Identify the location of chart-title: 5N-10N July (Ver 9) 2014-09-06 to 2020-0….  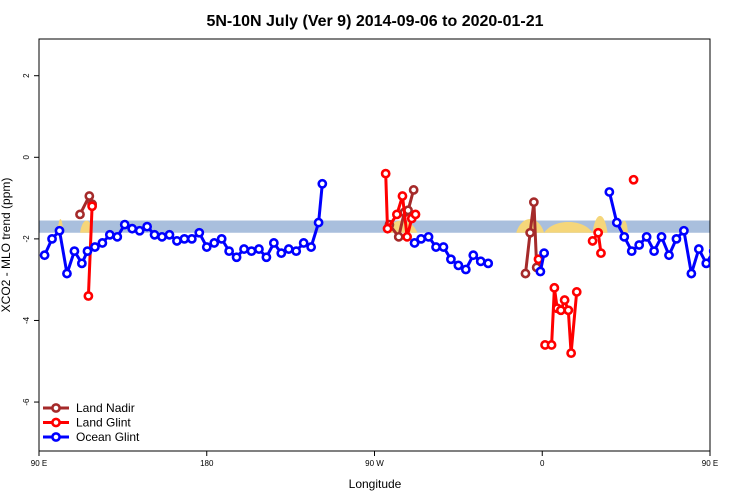
(374, 21).